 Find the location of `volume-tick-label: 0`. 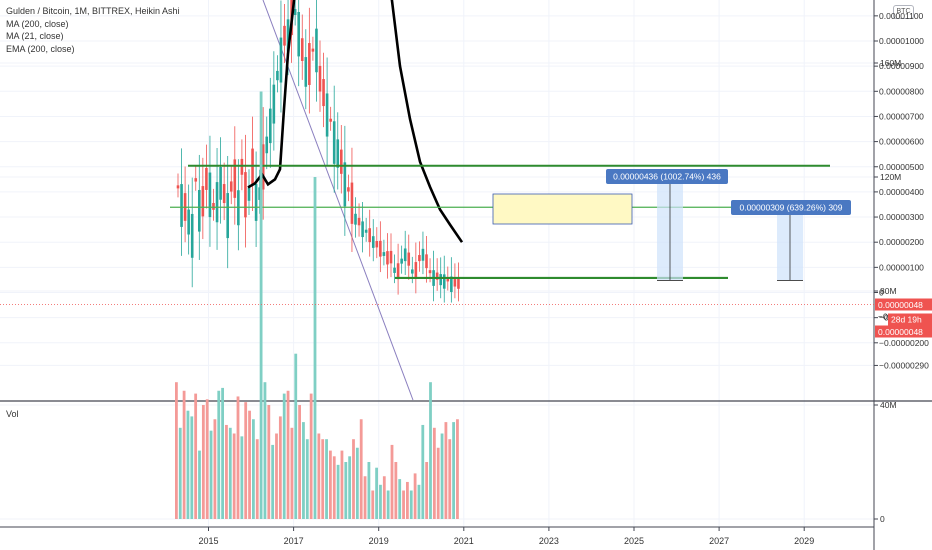

volume-tick-label: 0 is located at coordinates (882, 519).